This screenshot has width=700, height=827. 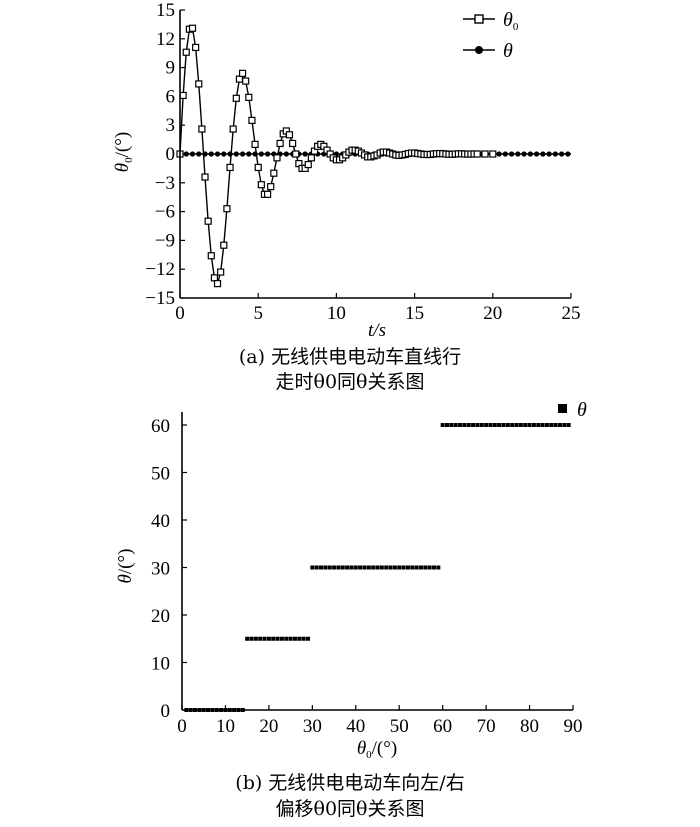 What do you see at coordinates (572, 410) in the screenshot?
I see `chart-b-legend: θ` at bounding box center [572, 410].